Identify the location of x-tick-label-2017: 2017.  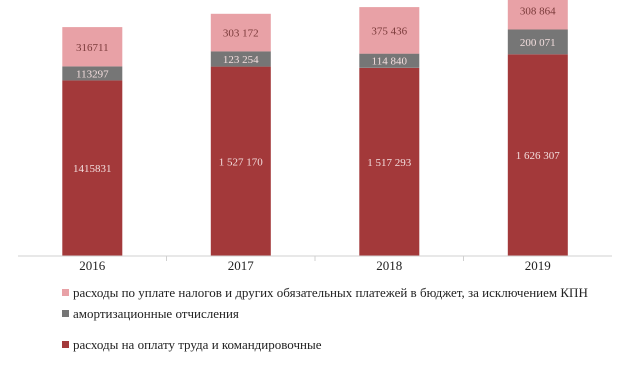
(241, 264).